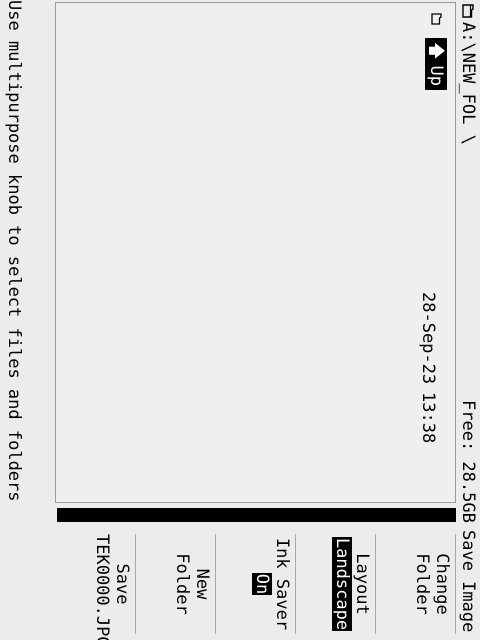 The height and width of the screenshot is (640, 480). I want to click on scrollbar, so click(256, 515).